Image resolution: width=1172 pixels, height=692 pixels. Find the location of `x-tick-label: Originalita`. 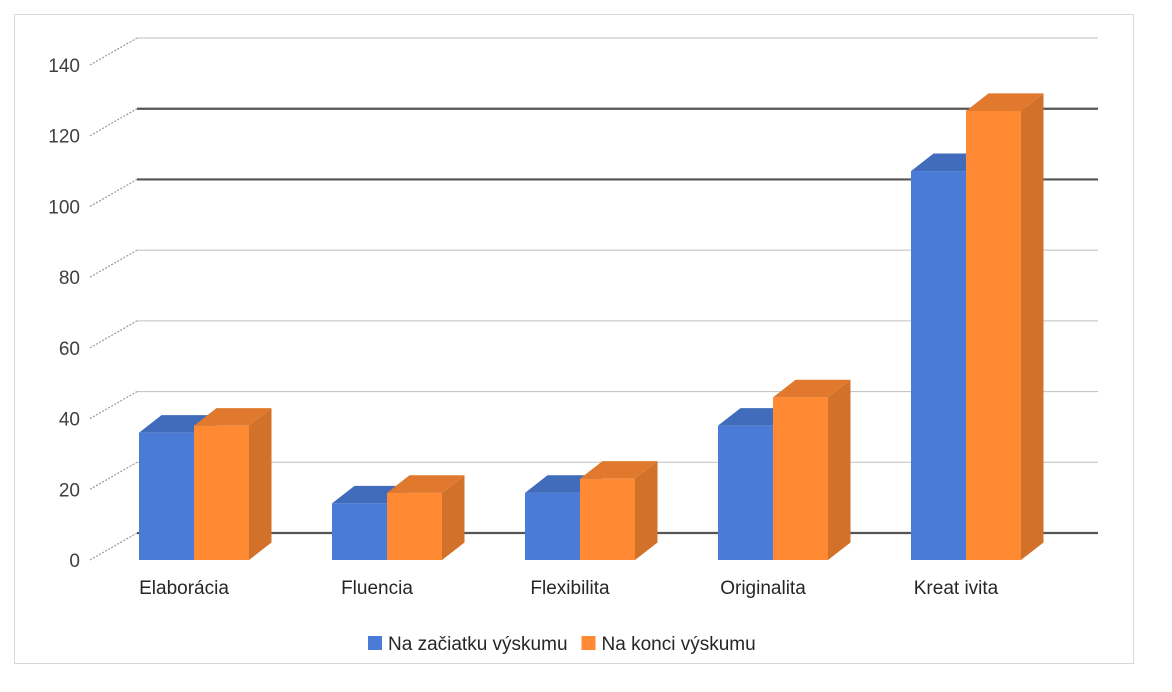

x-tick-label: Originalita is located at coordinates (763, 588).